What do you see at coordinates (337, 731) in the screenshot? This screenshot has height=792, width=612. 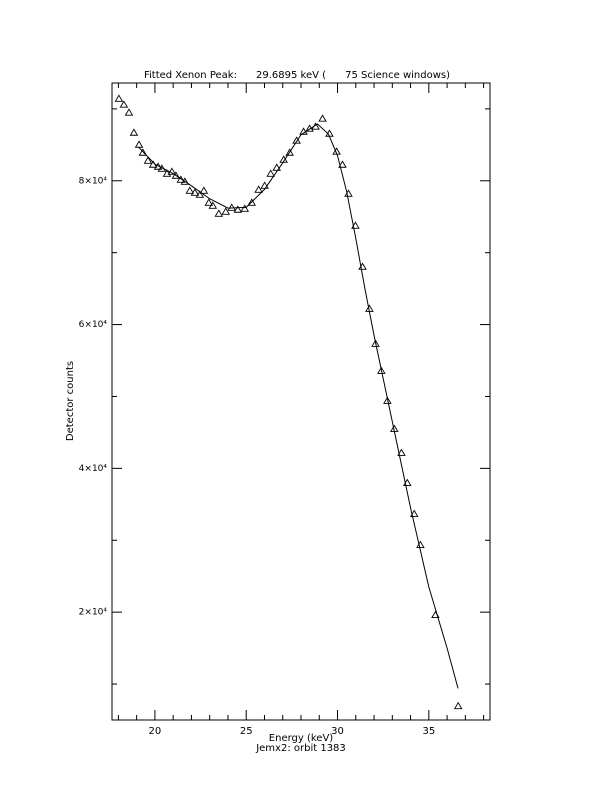 I see `x-tick-label: 30` at bounding box center [337, 731].